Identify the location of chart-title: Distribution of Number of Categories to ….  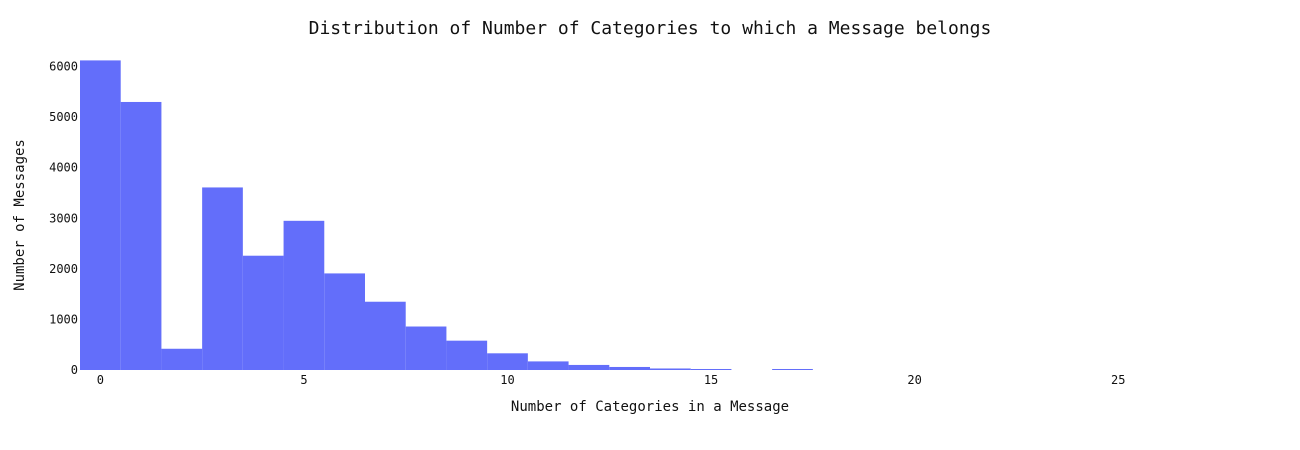
(650, 28).